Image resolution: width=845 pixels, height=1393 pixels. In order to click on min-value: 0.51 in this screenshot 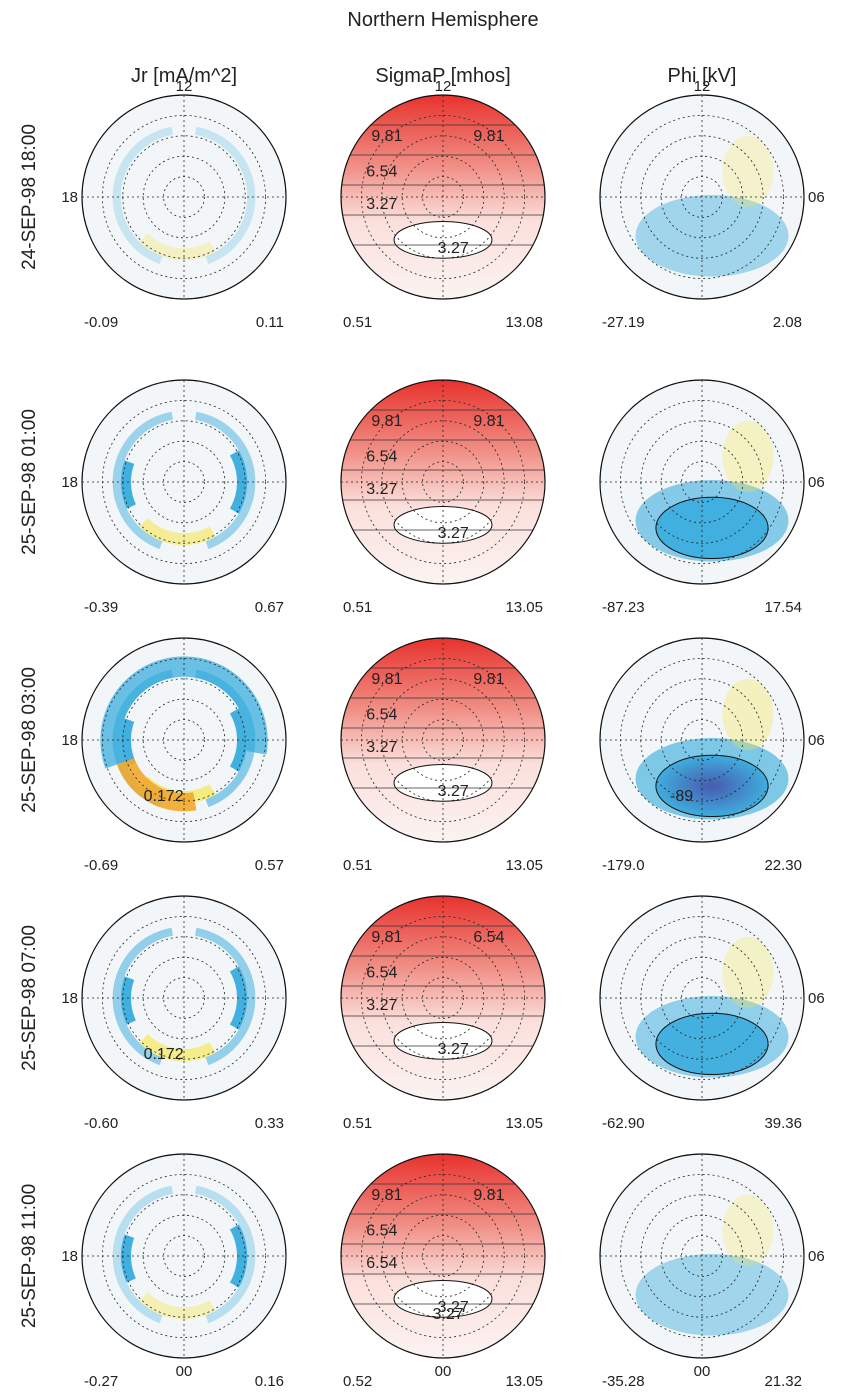, I will do `click(357, 322)`.